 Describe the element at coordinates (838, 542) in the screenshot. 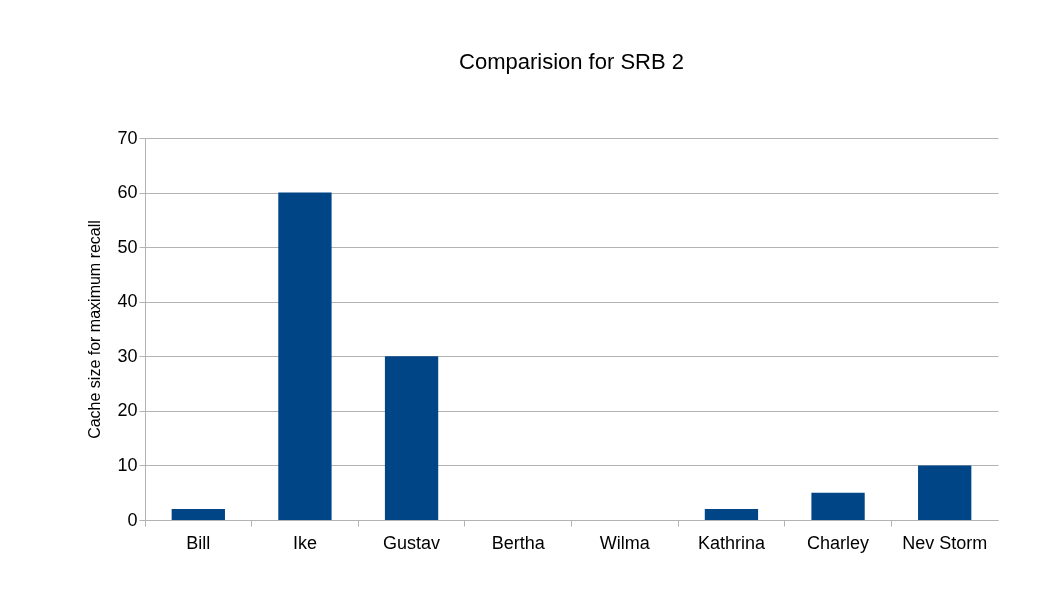

I see `x-tick-label: Charley` at that location.